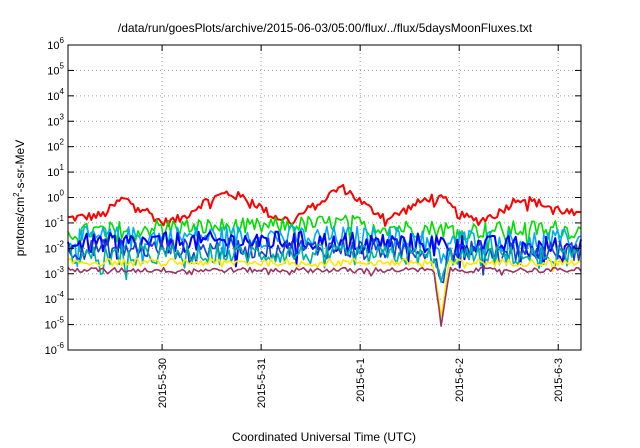  I want to click on x-tick-label: 2015-6-1, so click(361, 380).